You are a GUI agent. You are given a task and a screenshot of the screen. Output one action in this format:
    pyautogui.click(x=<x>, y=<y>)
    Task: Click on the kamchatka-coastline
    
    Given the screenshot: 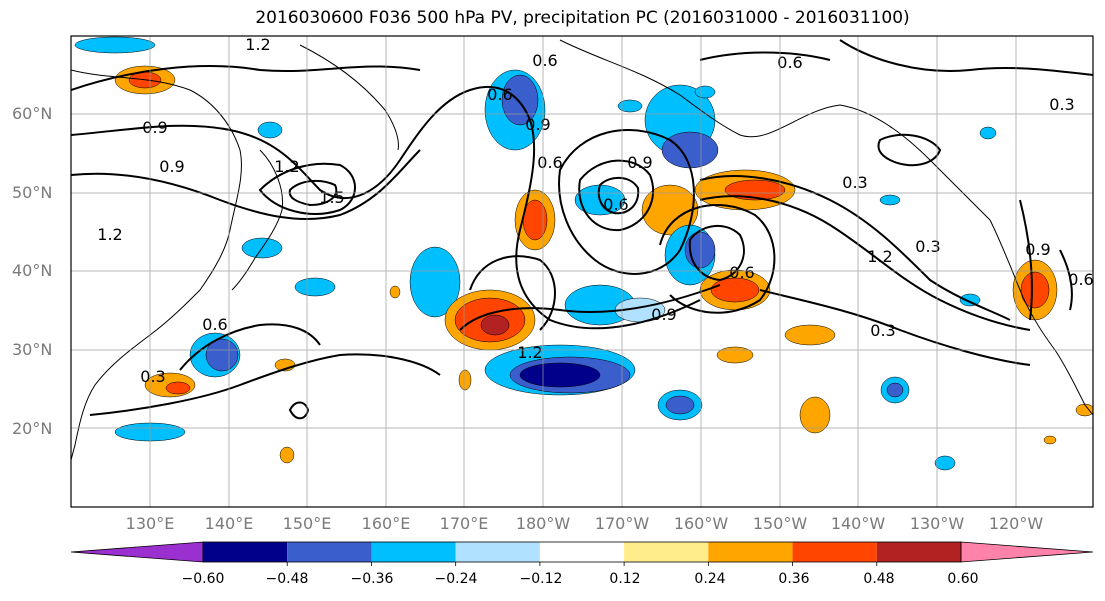 What is the action you would take?
    pyautogui.click(x=349, y=97)
    